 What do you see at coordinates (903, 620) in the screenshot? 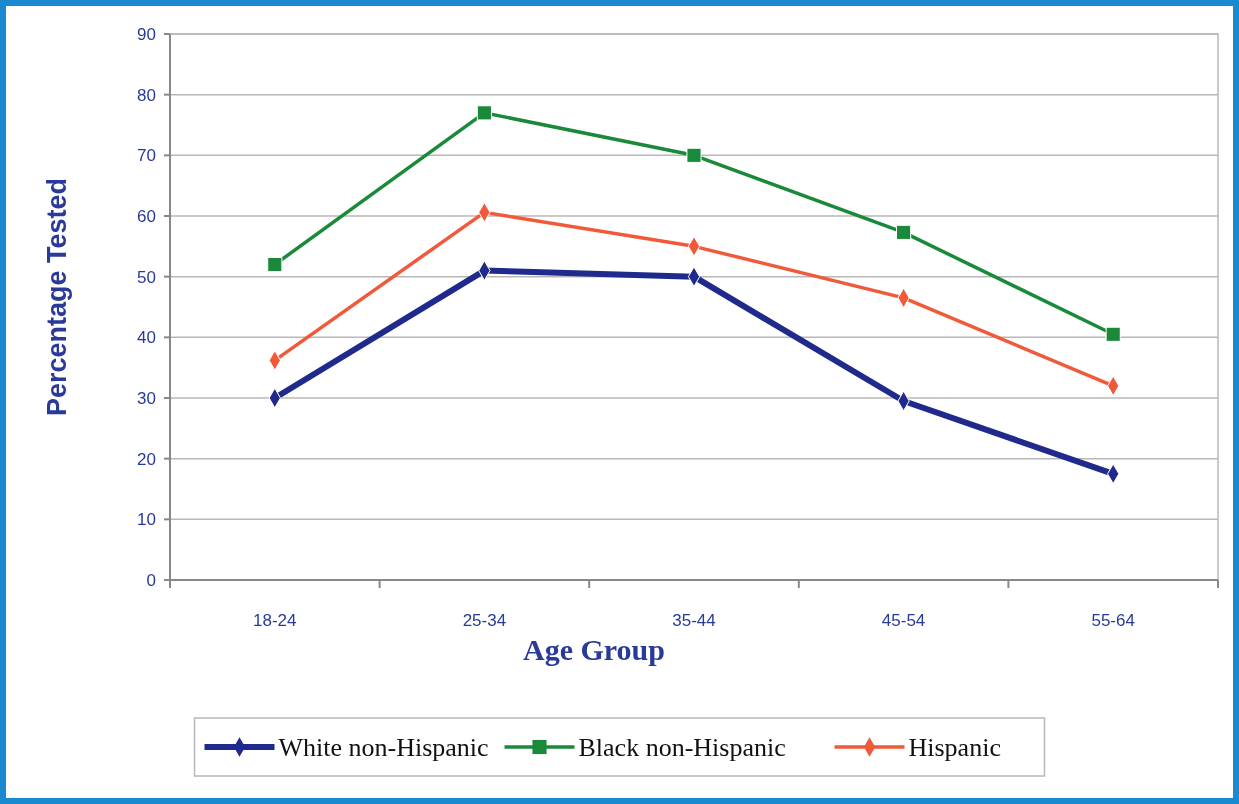
I see `x-tick-label: 45-54` at bounding box center [903, 620].